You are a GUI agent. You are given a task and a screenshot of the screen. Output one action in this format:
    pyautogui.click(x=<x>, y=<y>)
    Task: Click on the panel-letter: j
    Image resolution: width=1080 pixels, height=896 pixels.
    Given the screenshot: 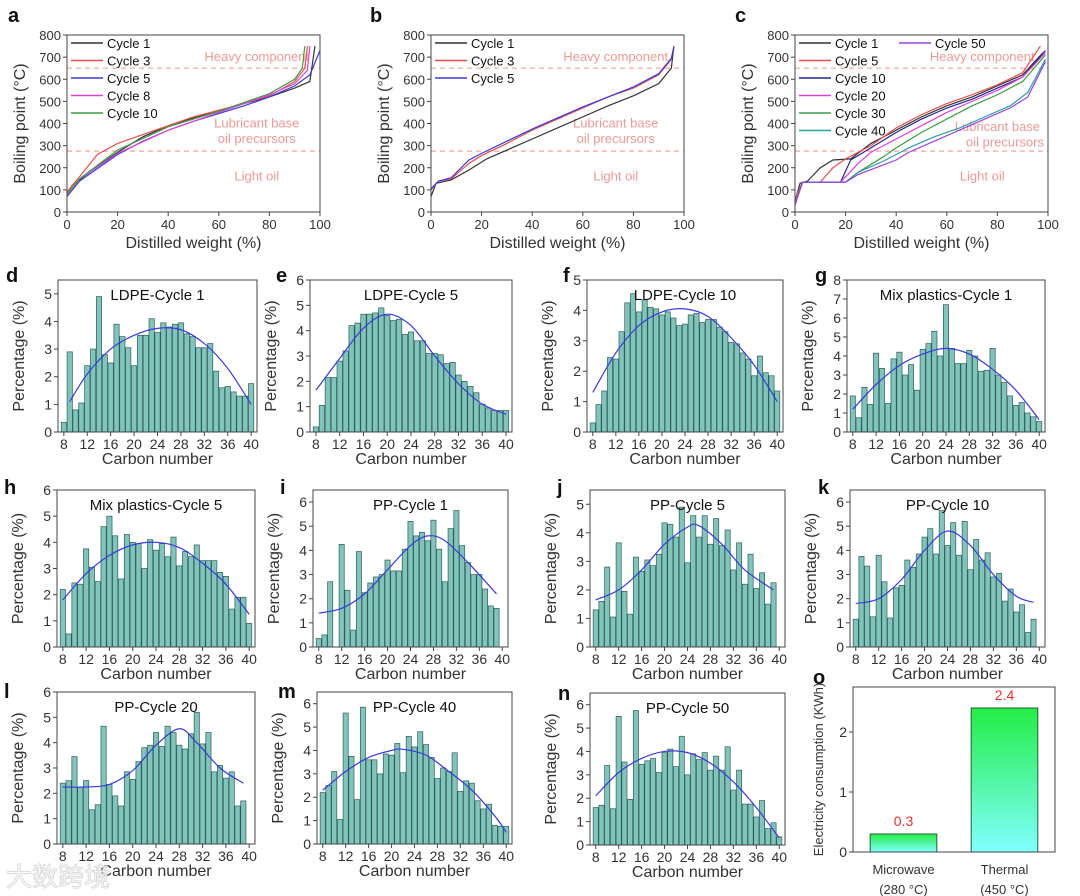 What is the action you would take?
    pyautogui.click(x=559, y=488)
    